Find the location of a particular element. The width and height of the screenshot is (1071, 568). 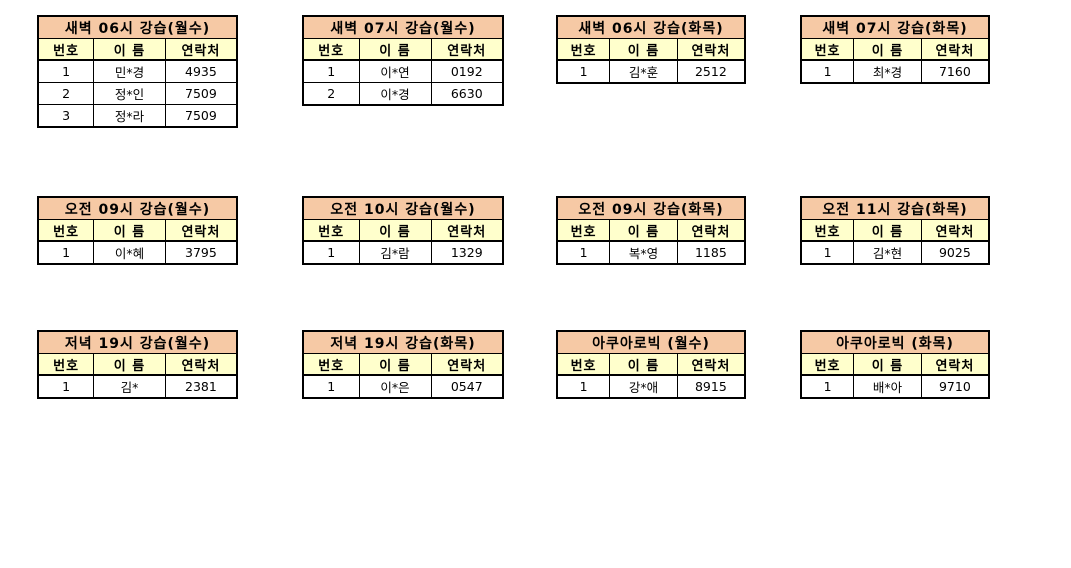

roster-row: 1 이*연 0192 is located at coordinates (403, 71).